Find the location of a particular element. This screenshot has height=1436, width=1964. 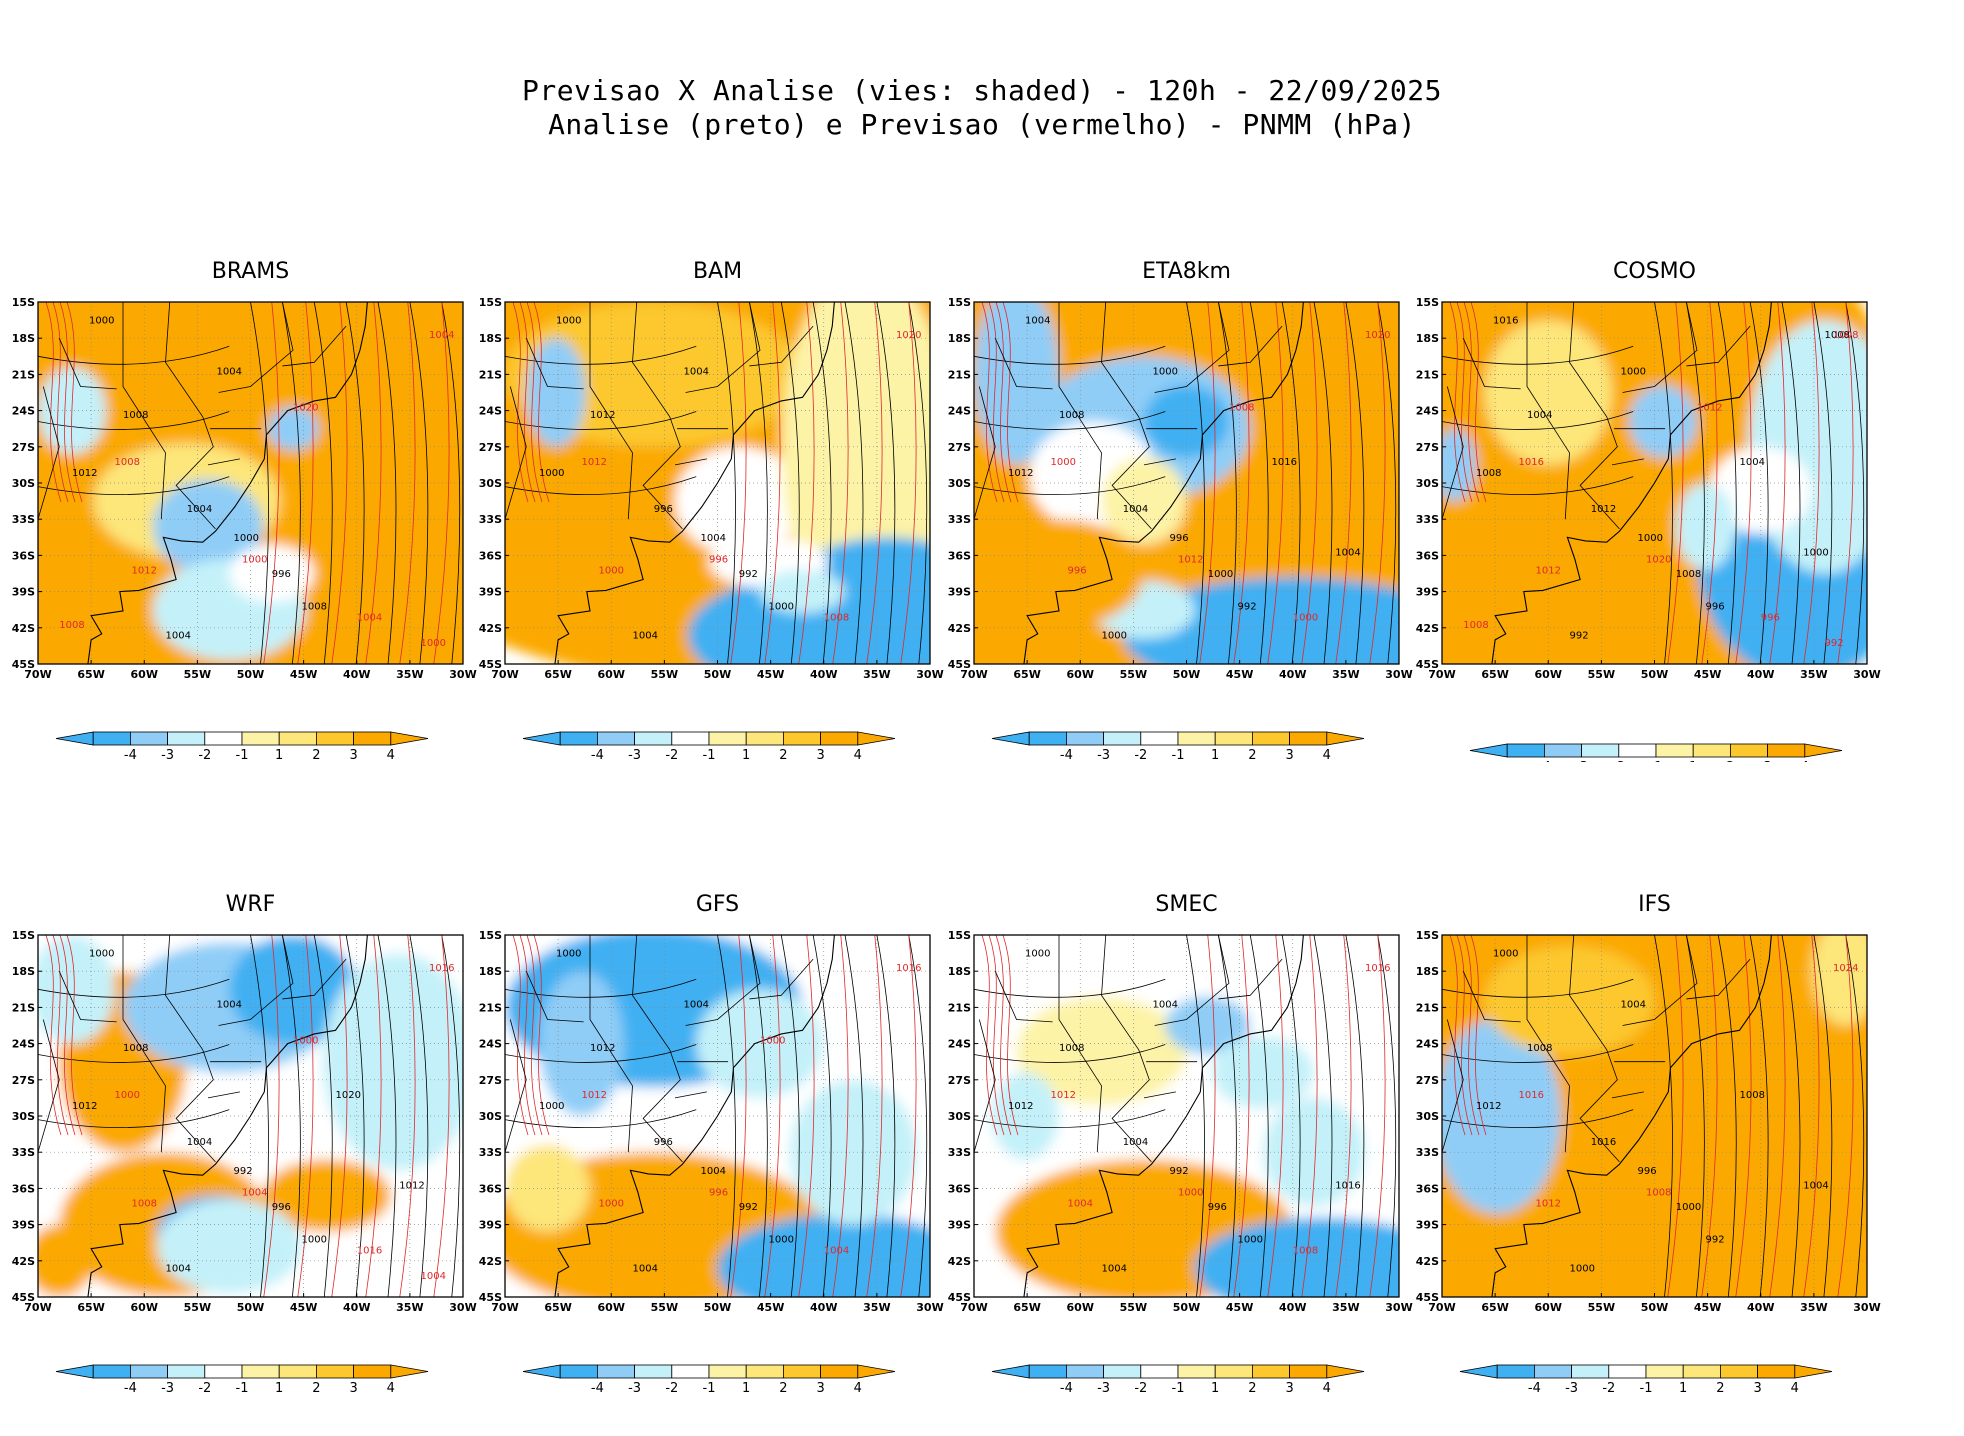

lat-tick-label: 21S is located at coordinates (23, 1007).